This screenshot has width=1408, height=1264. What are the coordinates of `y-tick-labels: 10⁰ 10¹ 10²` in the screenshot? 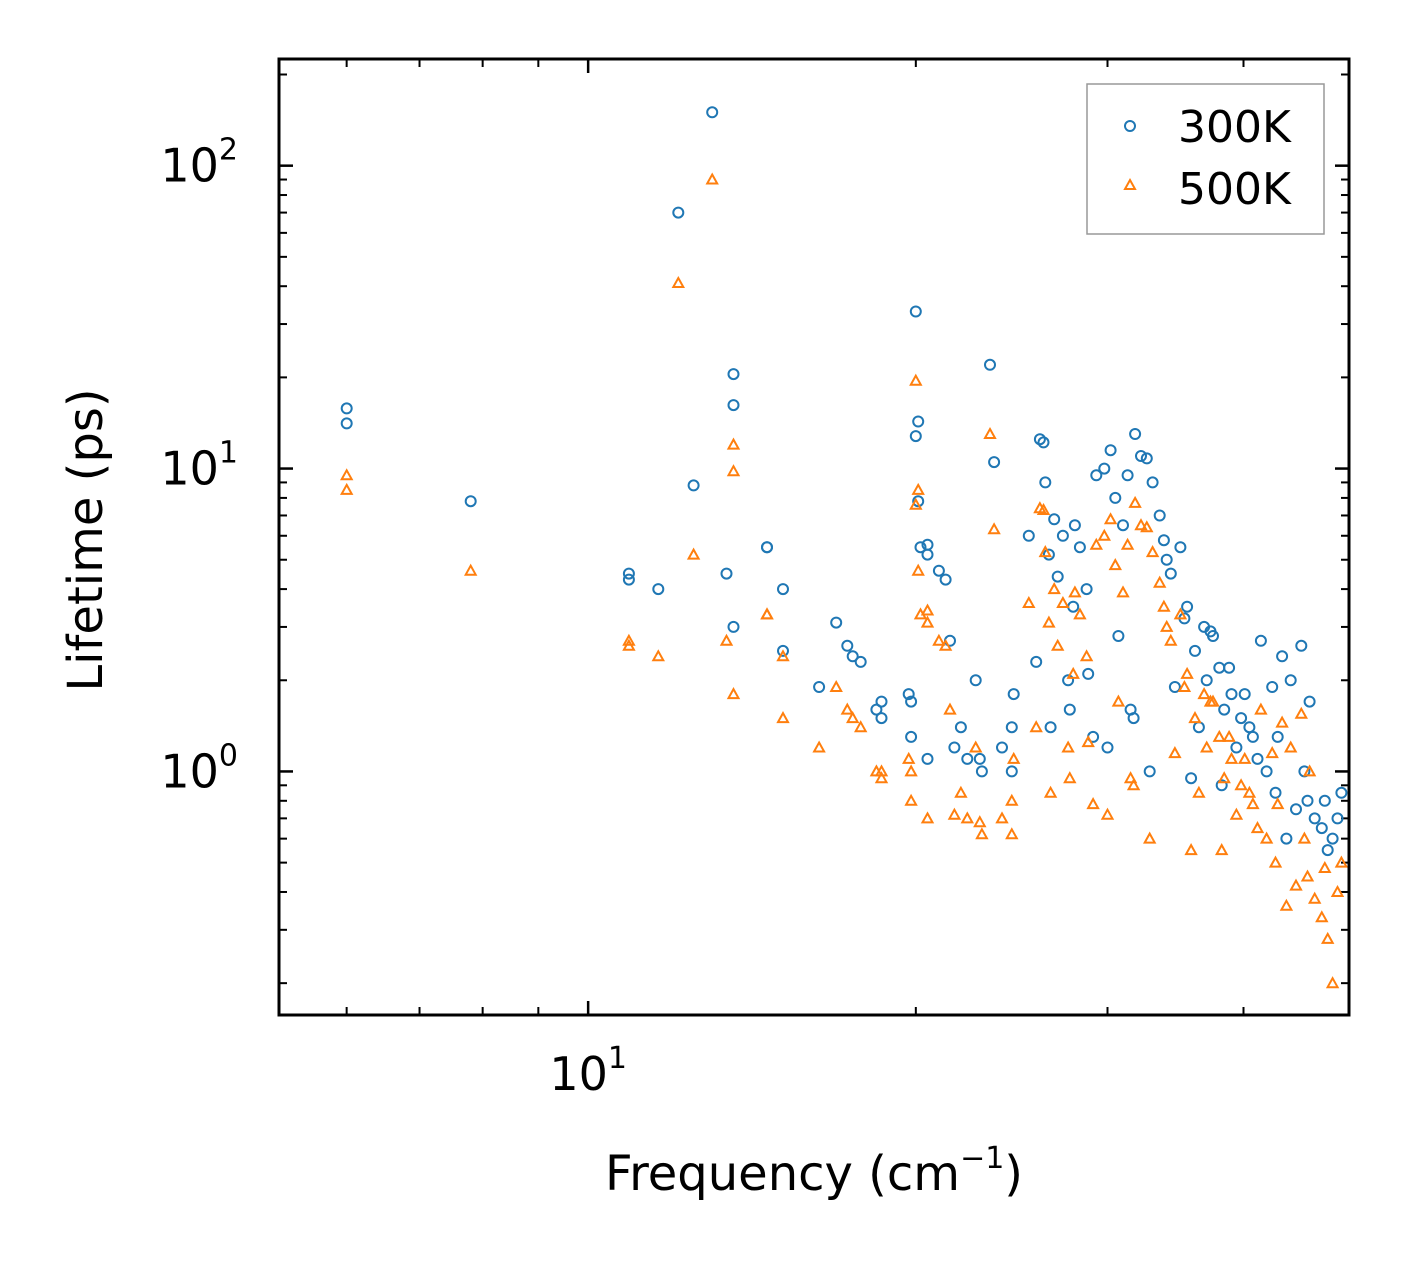 It's located at (199, 466).